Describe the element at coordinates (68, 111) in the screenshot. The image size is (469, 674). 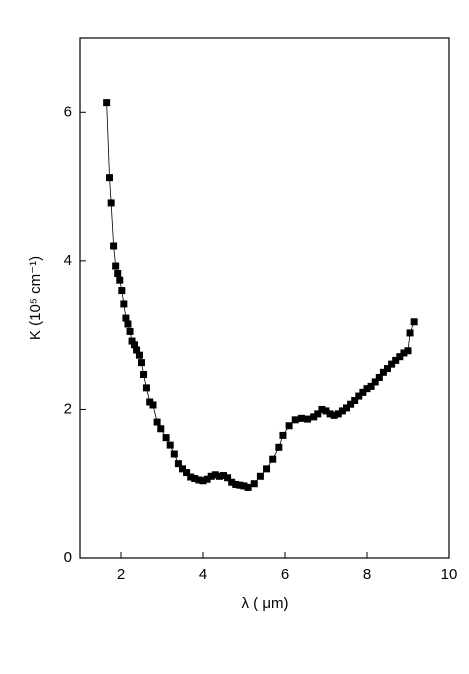
I see `y-tick-label: 6` at that location.